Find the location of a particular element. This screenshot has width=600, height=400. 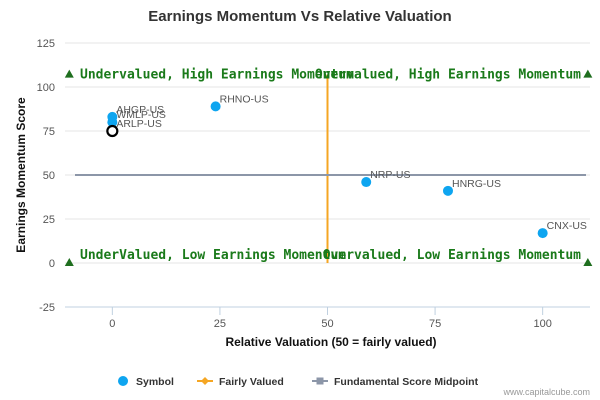

y-axis-title: Earnings Momentum Score is located at coordinates (21, 175).